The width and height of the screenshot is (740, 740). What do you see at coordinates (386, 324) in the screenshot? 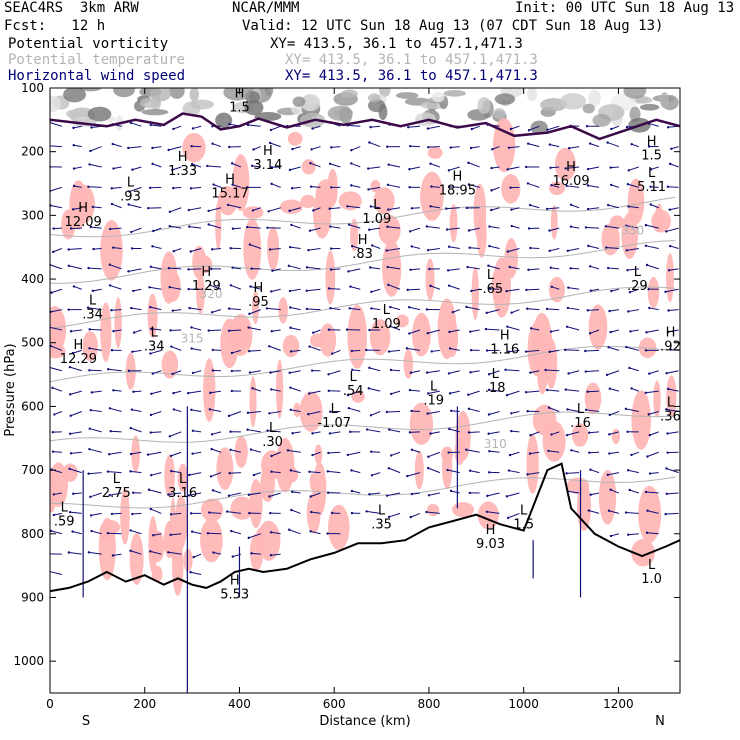
I see `extremum-value: 1.09` at bounding box center [386, 324].